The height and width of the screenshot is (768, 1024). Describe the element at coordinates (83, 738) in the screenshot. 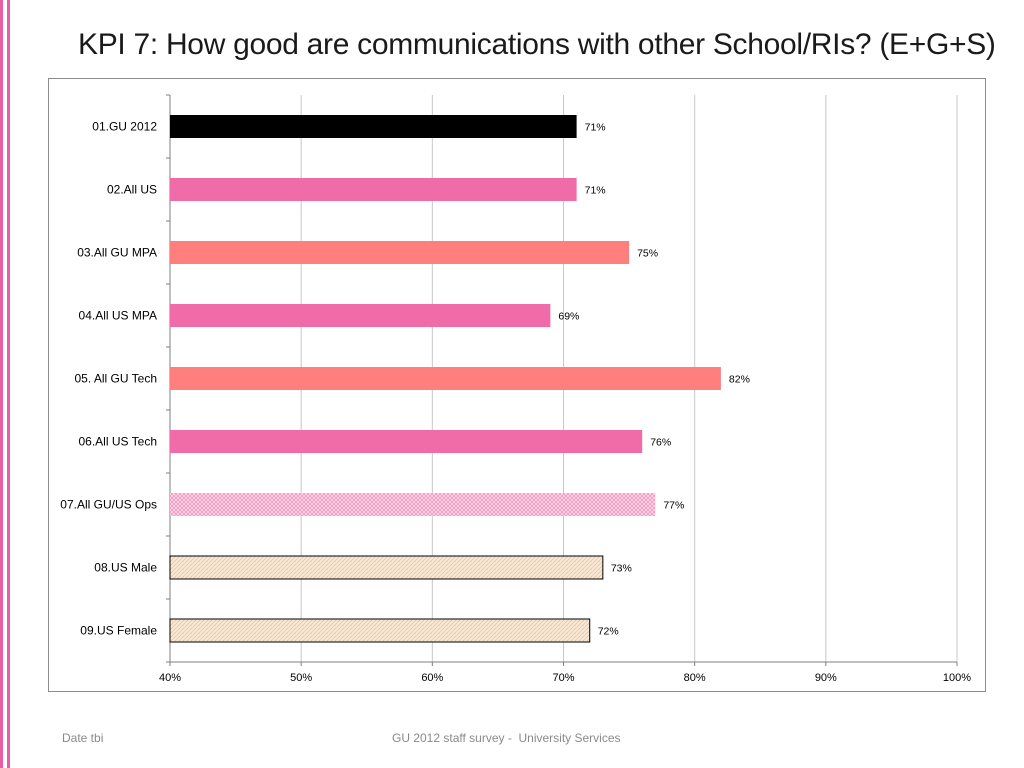

I see `footer-date: Date tbi` at that location.